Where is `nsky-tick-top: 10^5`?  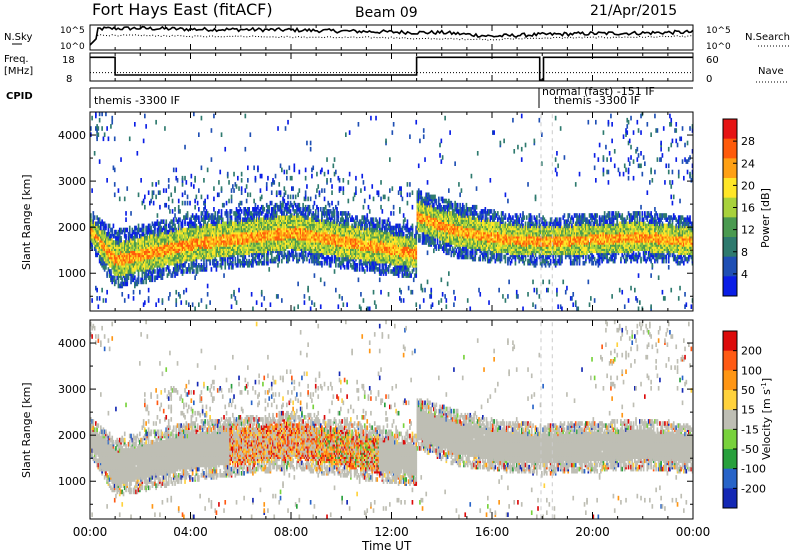 nsky-tick-top: 10^5 is located at coordinates (72, 31).